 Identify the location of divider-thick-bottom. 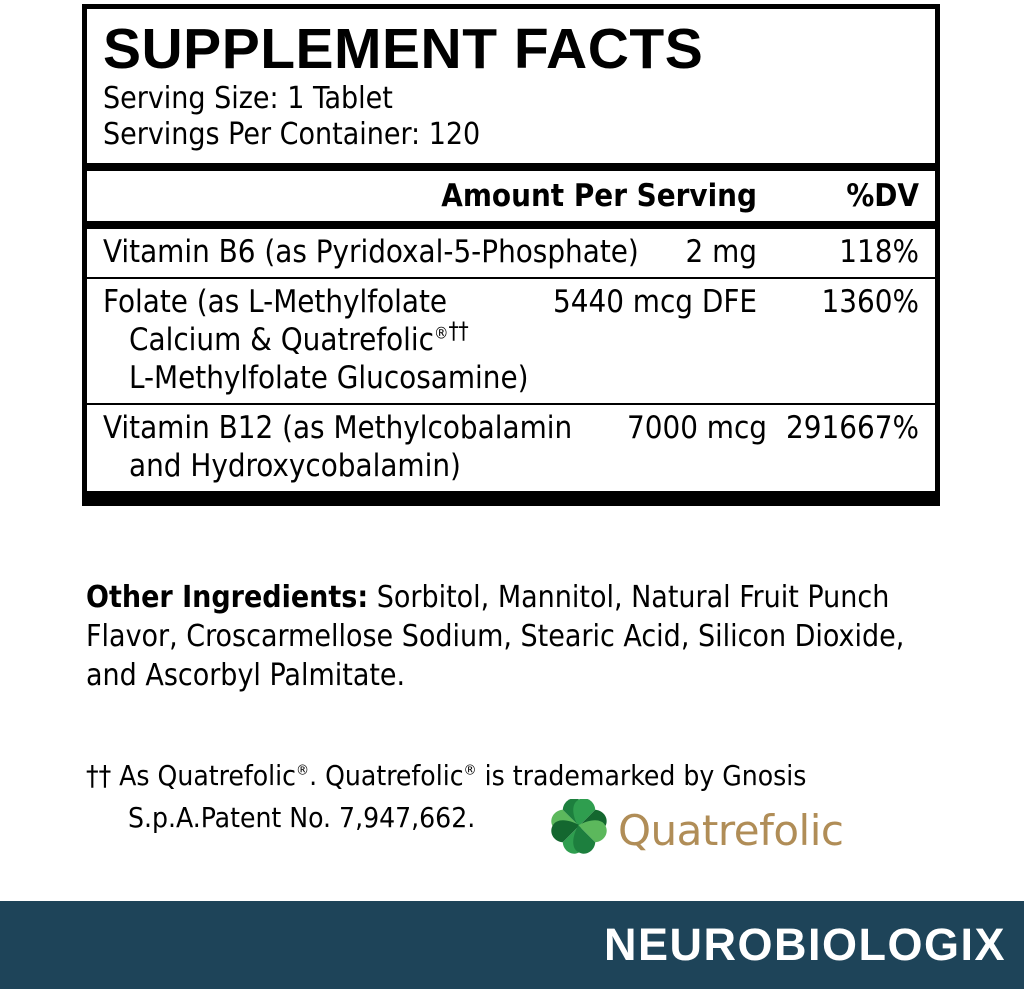
(511, 496).